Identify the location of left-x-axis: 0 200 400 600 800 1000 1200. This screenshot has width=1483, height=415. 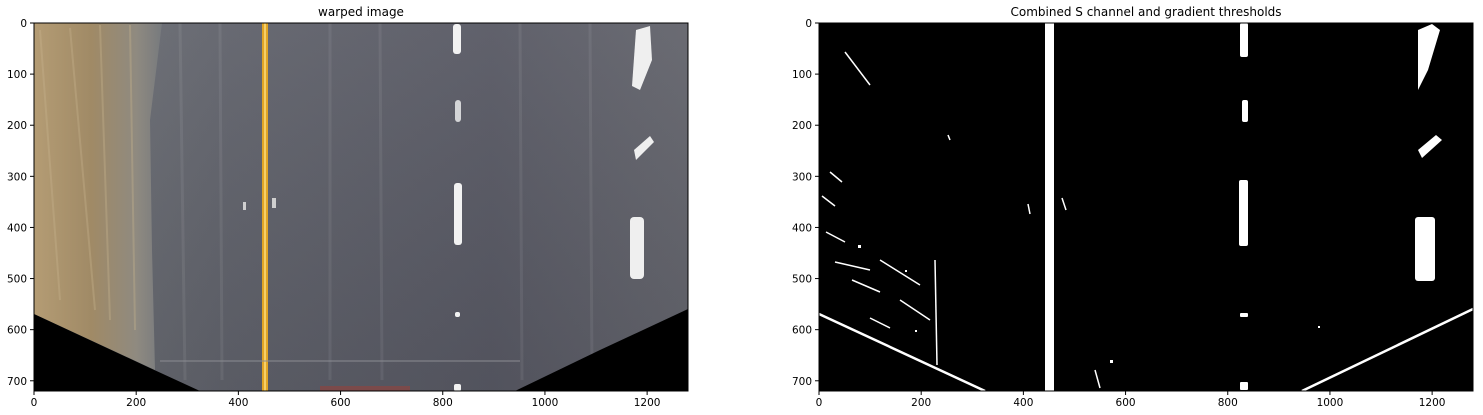
(346, 400).